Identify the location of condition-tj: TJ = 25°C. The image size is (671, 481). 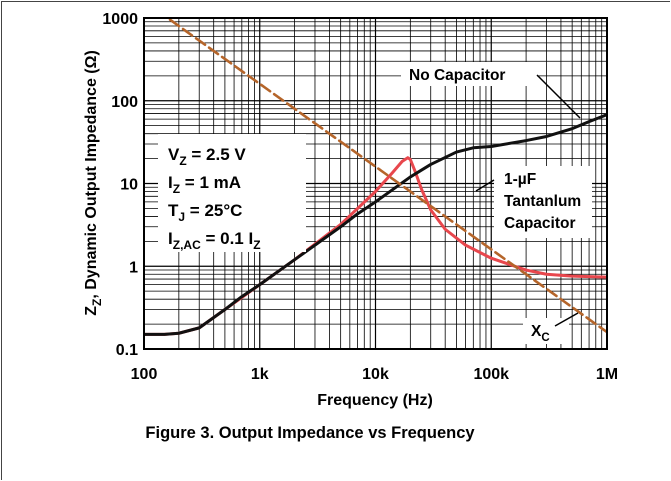
(205, 212).